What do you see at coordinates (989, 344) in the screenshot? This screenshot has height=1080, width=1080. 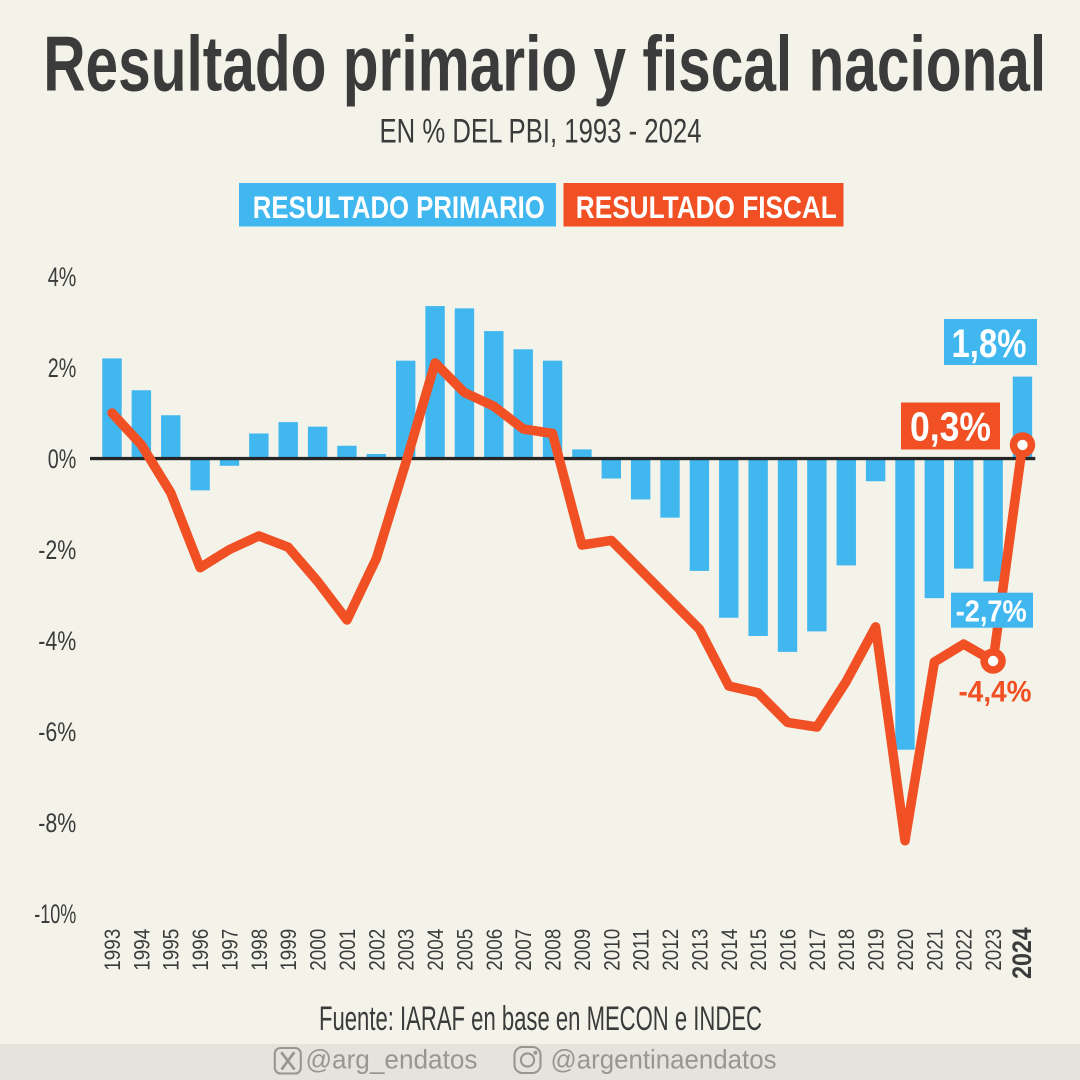 I see `svg-text: 1,8%` at bounding box center [989, 344].